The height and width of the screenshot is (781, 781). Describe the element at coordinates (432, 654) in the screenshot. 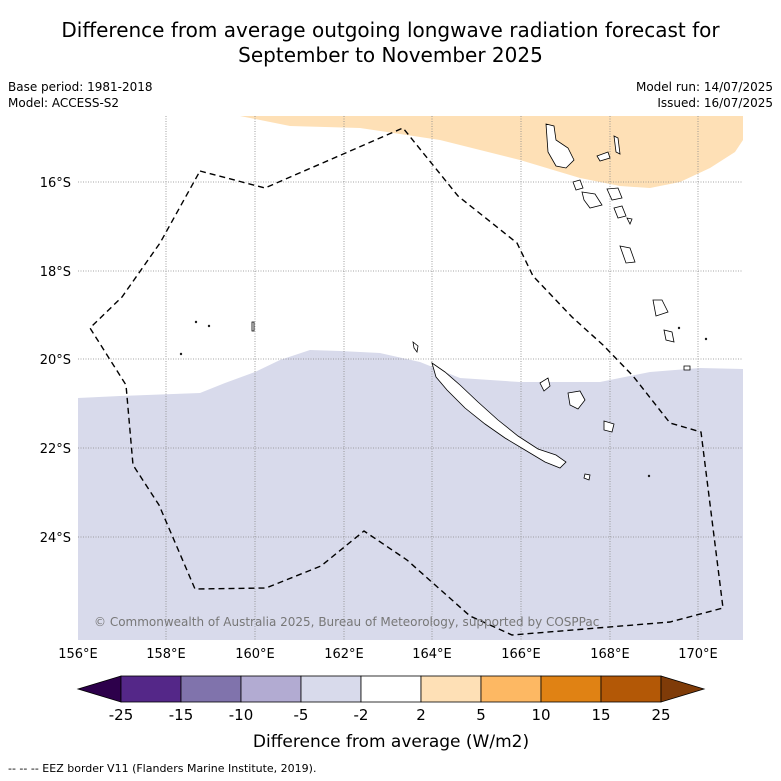

I see `lon-label: 164°E` at that location.